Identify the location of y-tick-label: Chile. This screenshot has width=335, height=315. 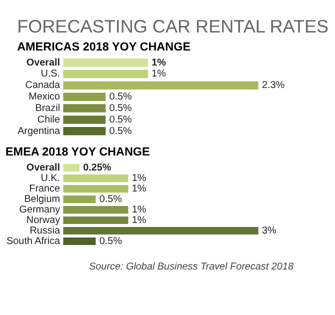
(49, 120).